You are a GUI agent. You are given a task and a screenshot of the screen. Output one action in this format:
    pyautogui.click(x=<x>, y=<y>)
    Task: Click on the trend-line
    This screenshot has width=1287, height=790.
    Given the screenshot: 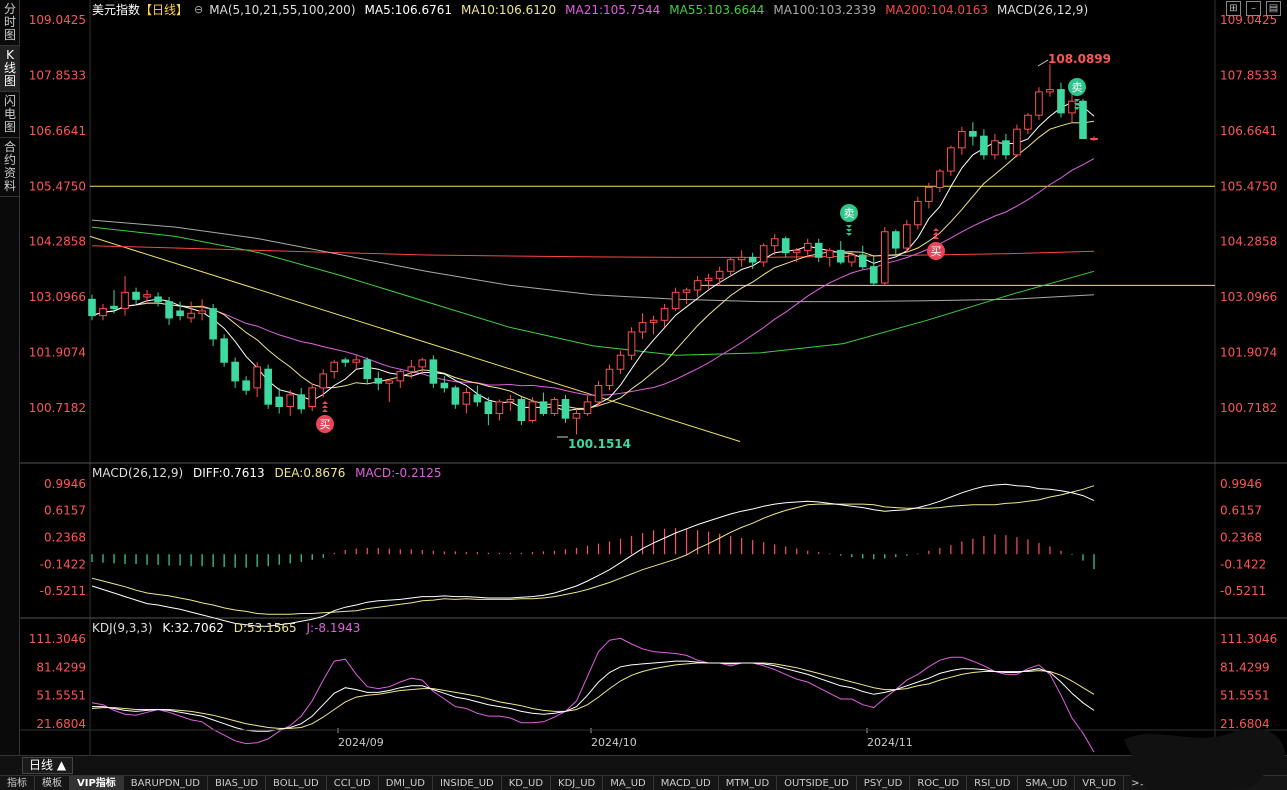 What is the action you would take?
    pyautogui.click(x=415, y=338)
    